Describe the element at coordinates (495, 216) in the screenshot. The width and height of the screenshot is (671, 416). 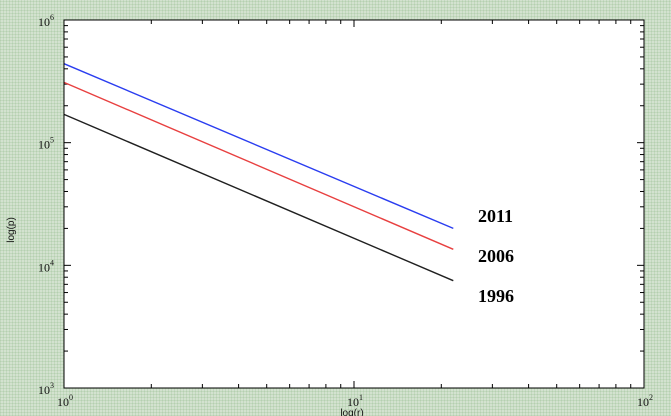
I see `annotation-2011: 2011` at that location.